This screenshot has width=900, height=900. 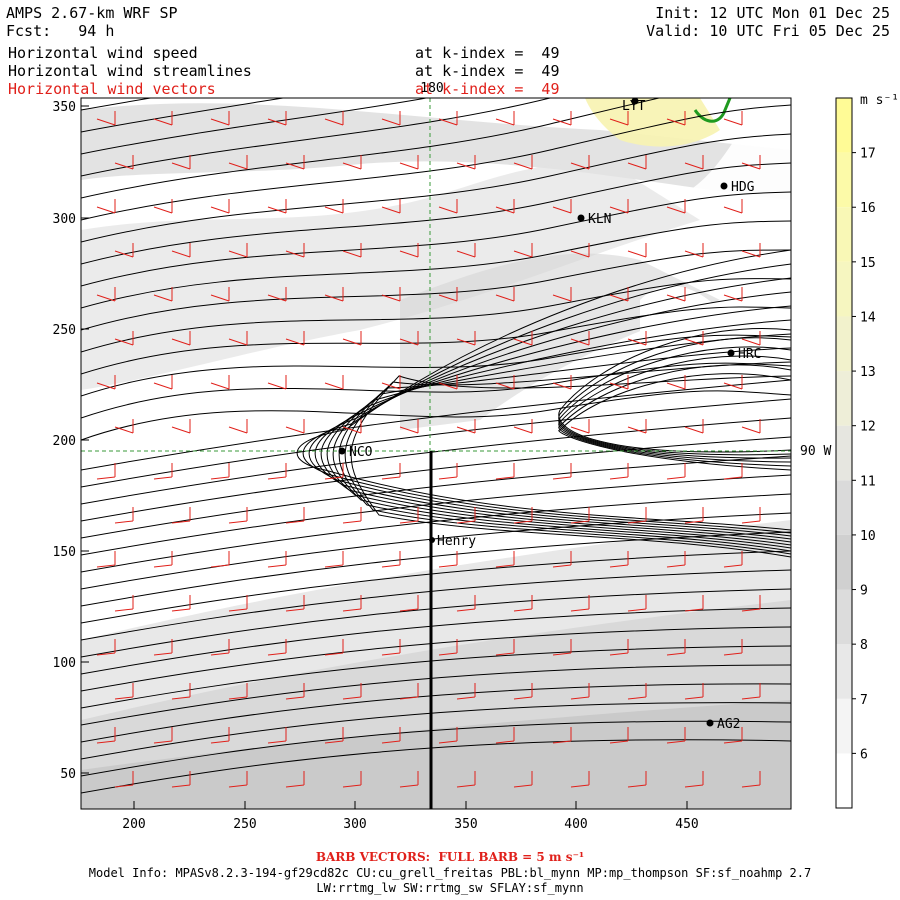 What do you see at coordinates (92, 13) in the screenshot?
I see `model-title: AMPS 2.67-km WRF SP` at bounding box center [92, 13].